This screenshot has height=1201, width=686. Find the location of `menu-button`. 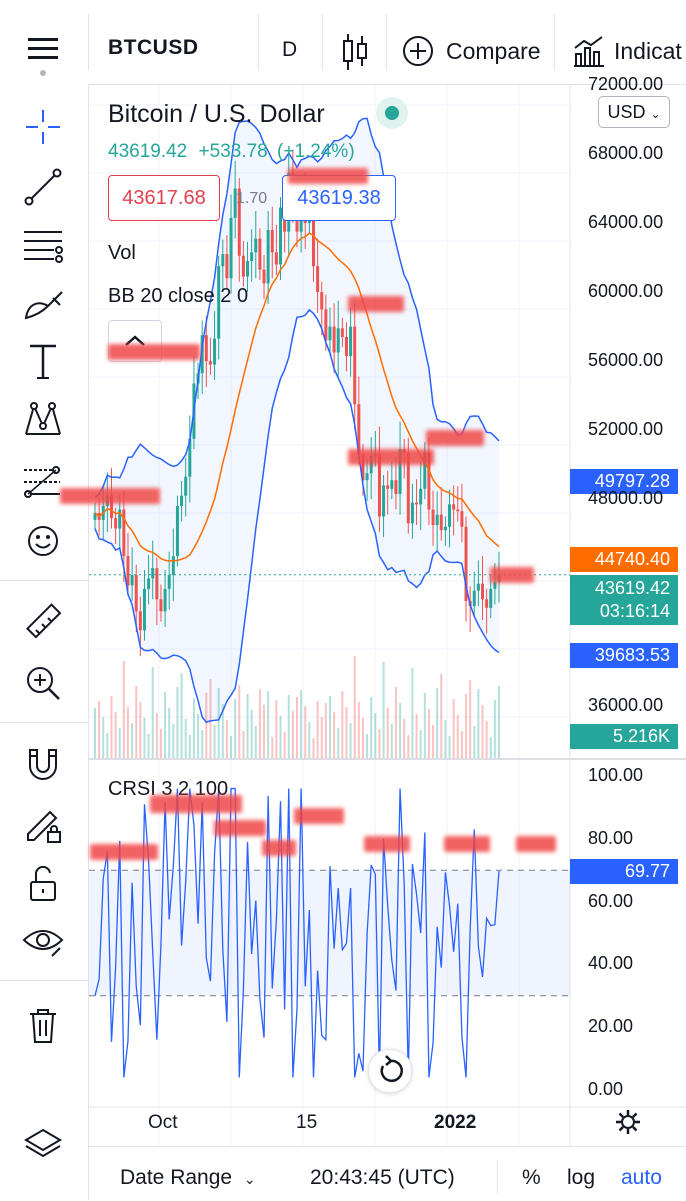

menu-button is located at coordinates (44, 42).